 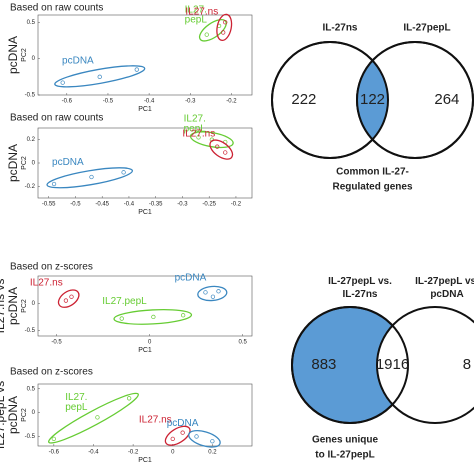 I want to click on panel-title: Based on raw counts, so click(x=56, y=8).